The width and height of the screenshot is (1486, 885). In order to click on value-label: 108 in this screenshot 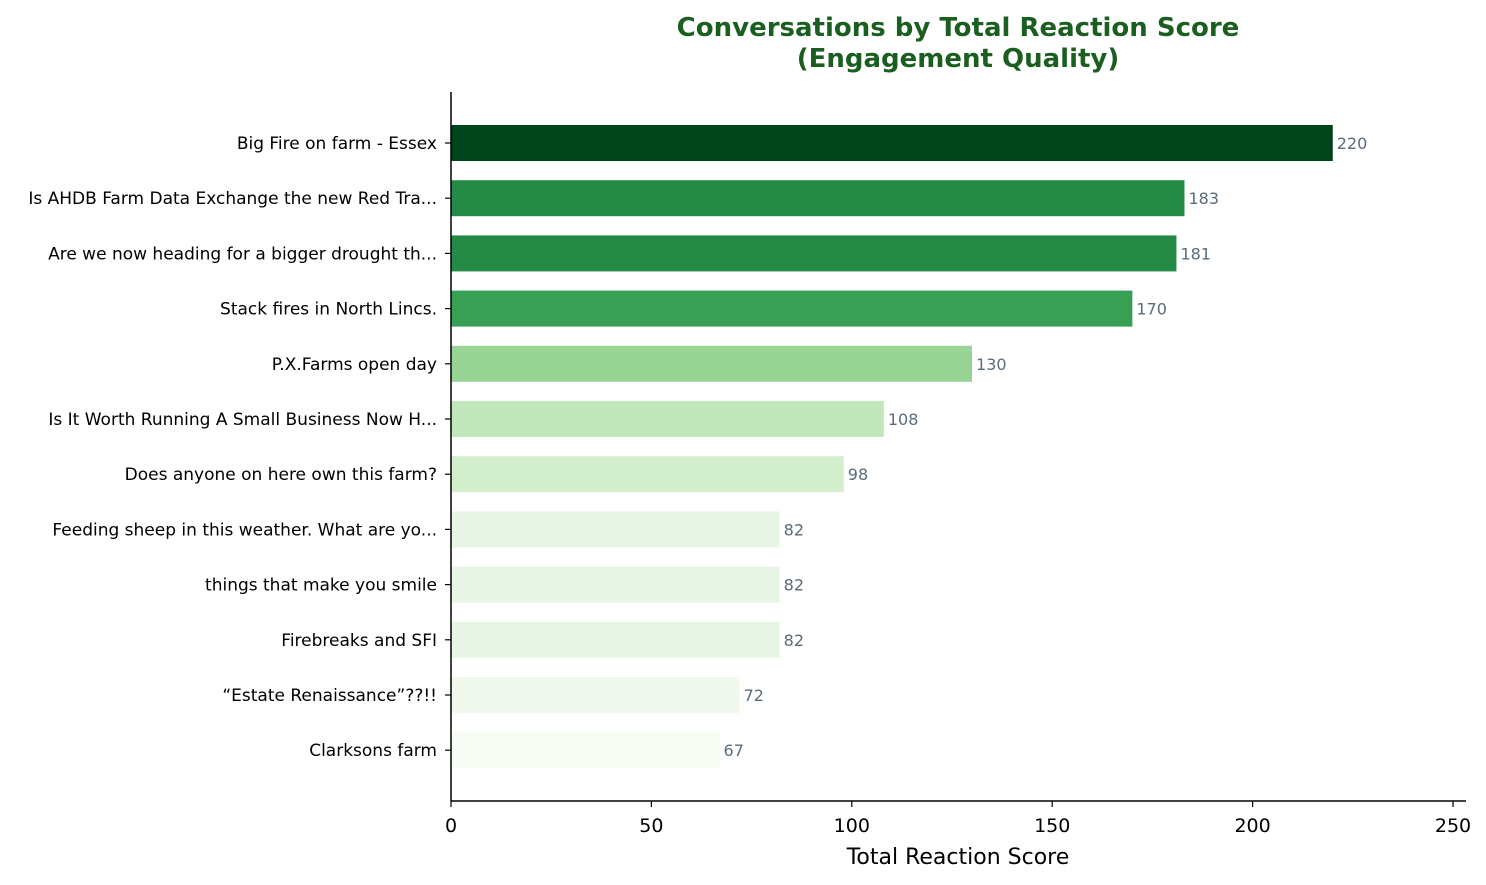, I will do `click(903, 419)`.